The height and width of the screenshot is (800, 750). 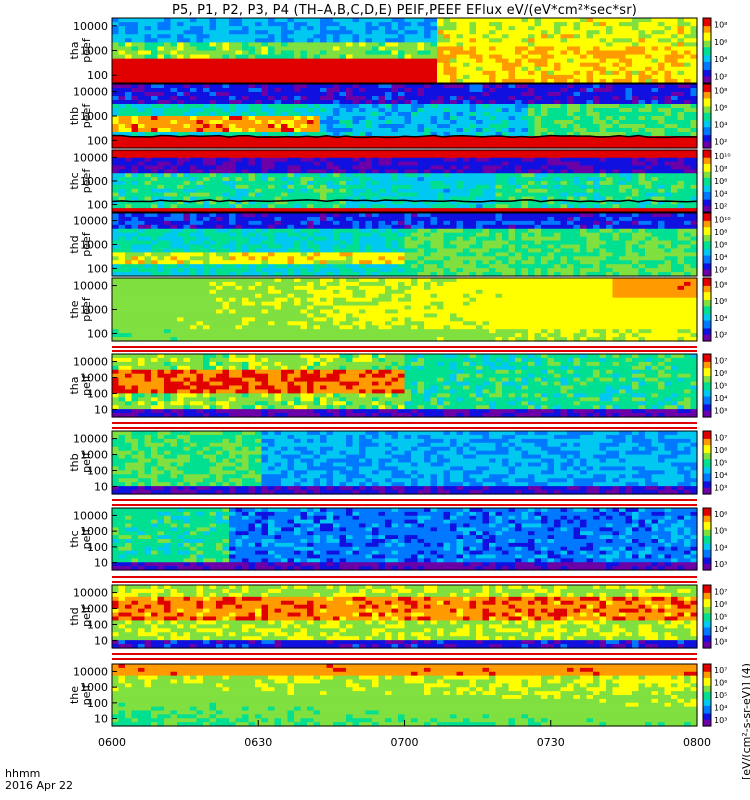 What do you see at coordinates (707, 28) in the screenshot?
I see `colorbar-segment` at bounding box center [707, 28].